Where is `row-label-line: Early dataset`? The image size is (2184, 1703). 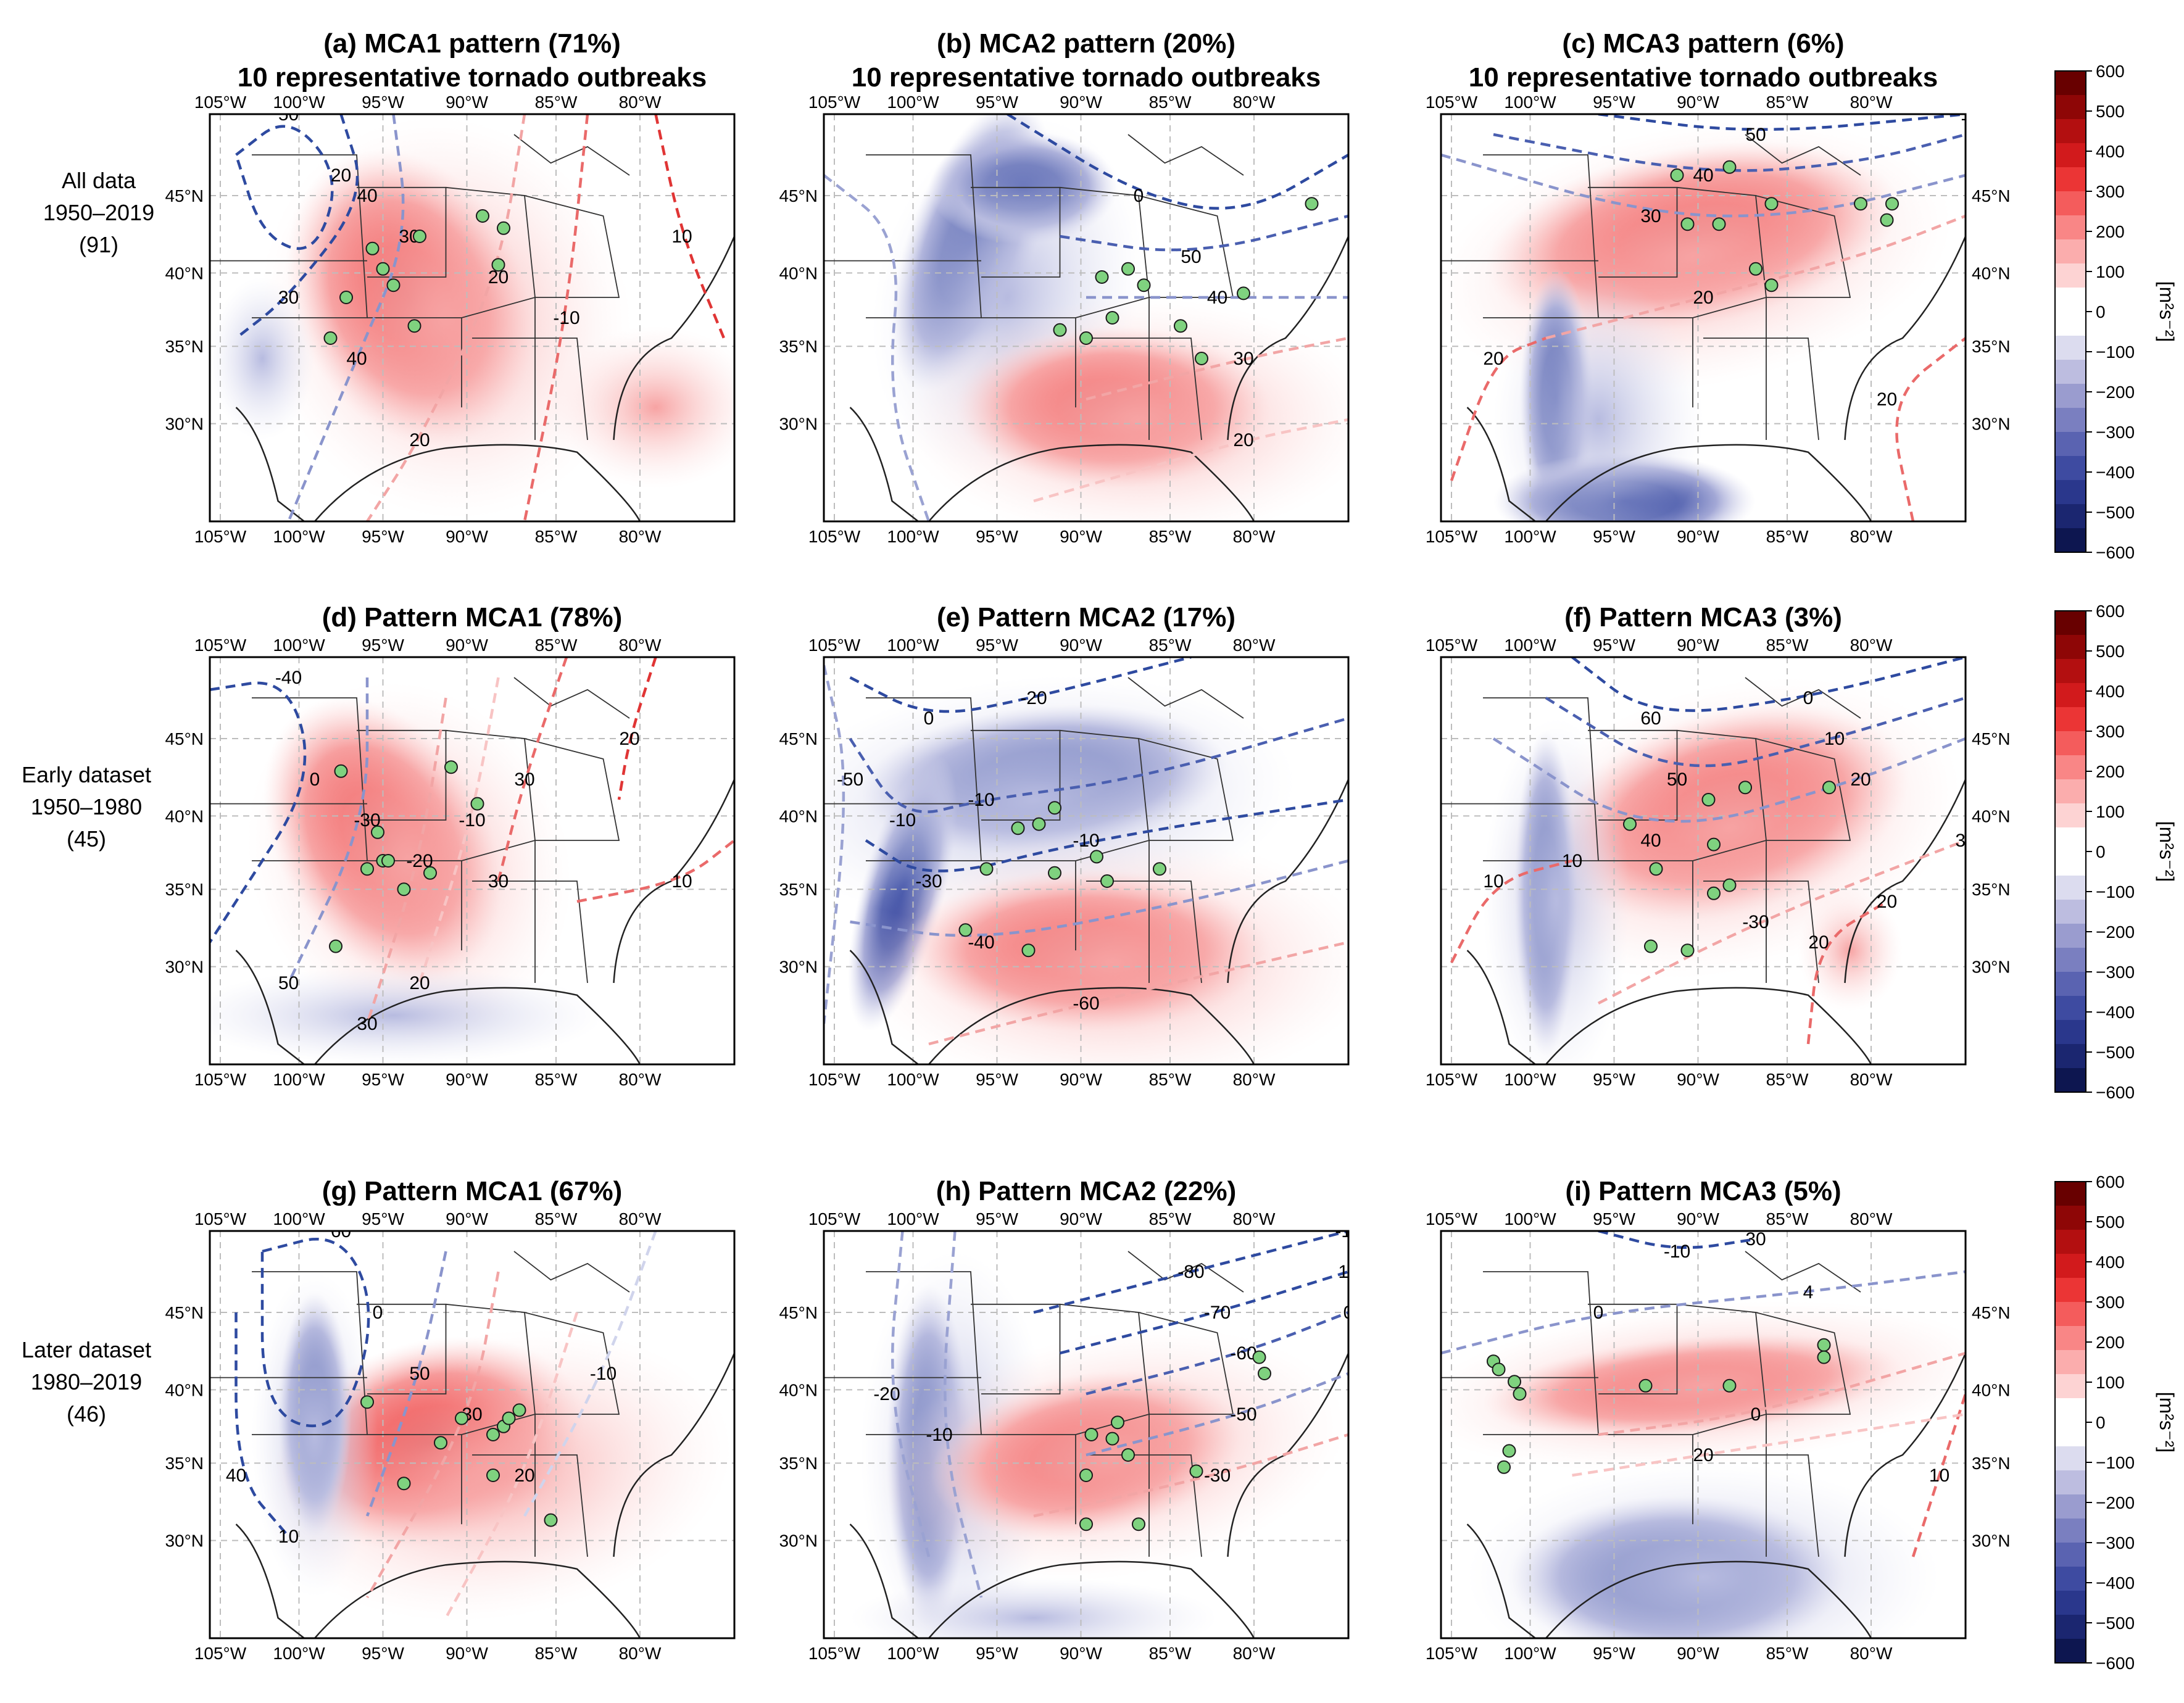
row-label-line: Early dataset is located at coordinates (86, 774).